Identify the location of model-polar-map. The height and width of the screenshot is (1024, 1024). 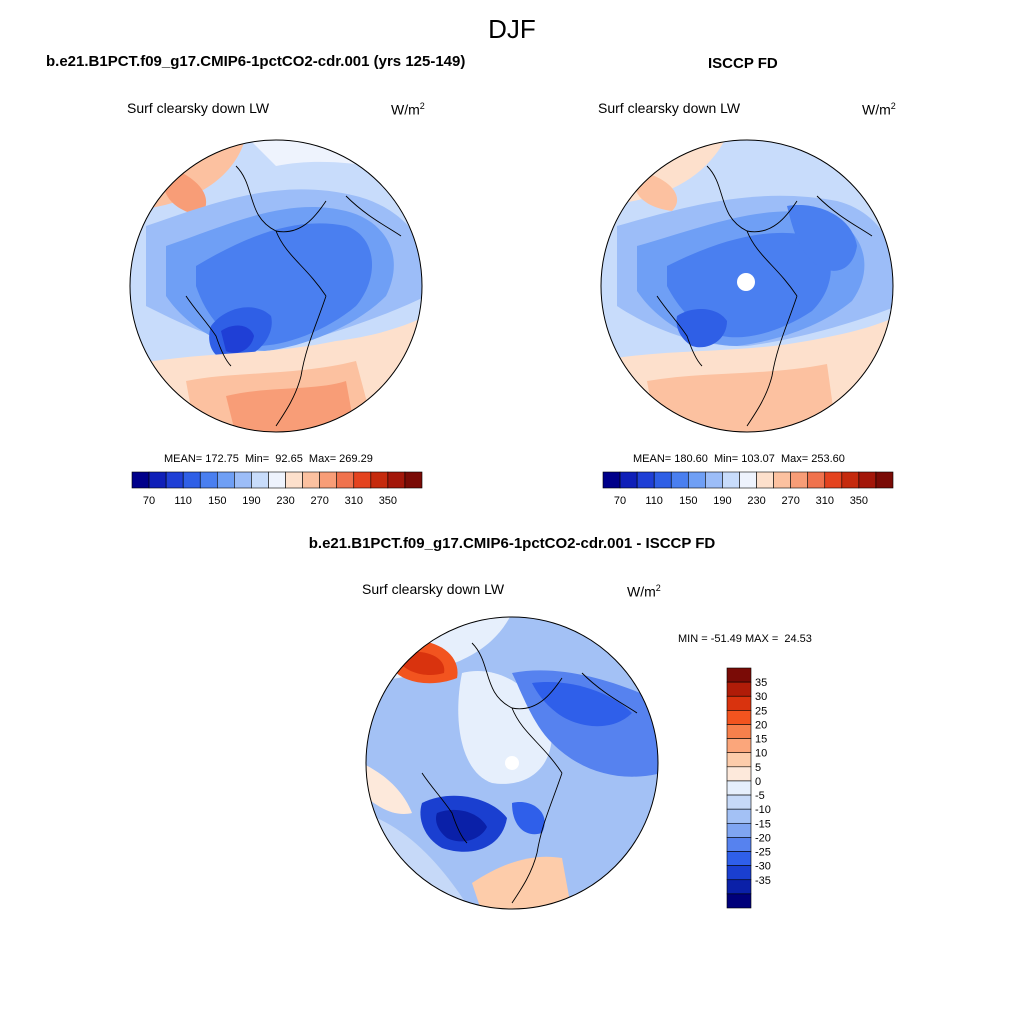
(276, 286).